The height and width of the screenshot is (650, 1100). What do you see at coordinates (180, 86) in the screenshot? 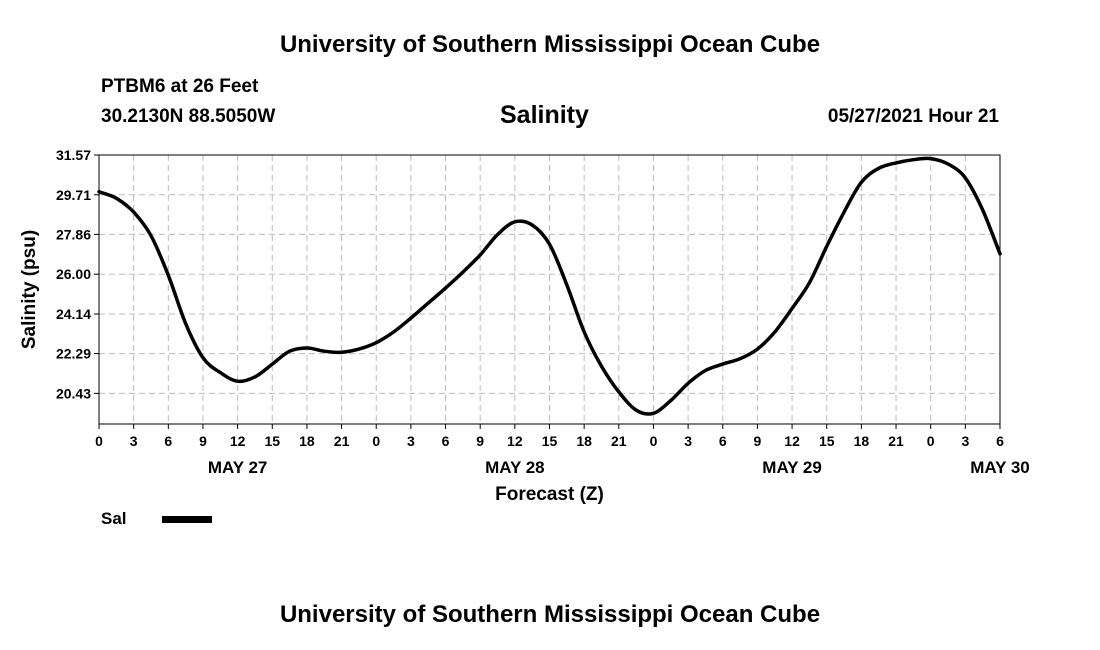
I see `station-name: PTBM6 at 26 Feet` at bounding box center [180, 86].